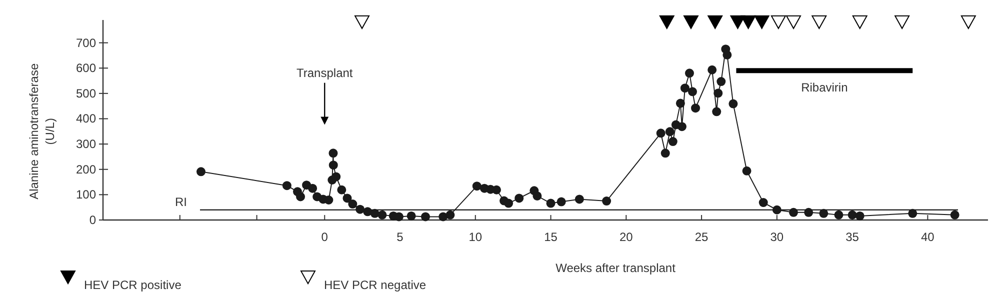 The image size is (1000, 303). I want to click on y-tick-label: 500, so click(86, 93).